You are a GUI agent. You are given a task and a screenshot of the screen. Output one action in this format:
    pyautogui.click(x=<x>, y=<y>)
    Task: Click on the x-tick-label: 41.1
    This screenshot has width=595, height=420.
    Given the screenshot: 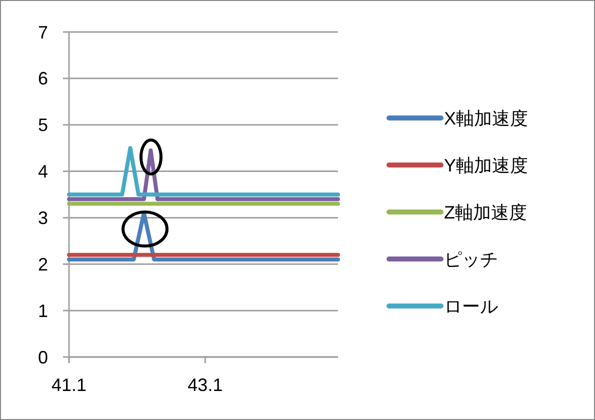 What is the action you would take?
    pyautogui.click(x=69, y=385)
    